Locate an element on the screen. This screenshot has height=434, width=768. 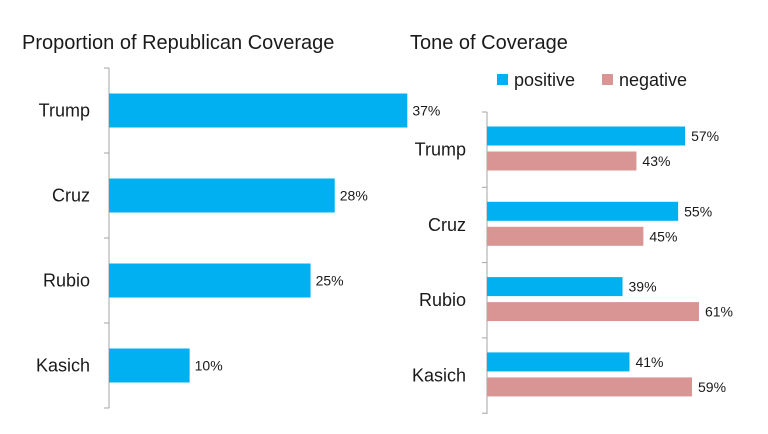
legend-label-negative: negative is located at coordinates (653, 80).